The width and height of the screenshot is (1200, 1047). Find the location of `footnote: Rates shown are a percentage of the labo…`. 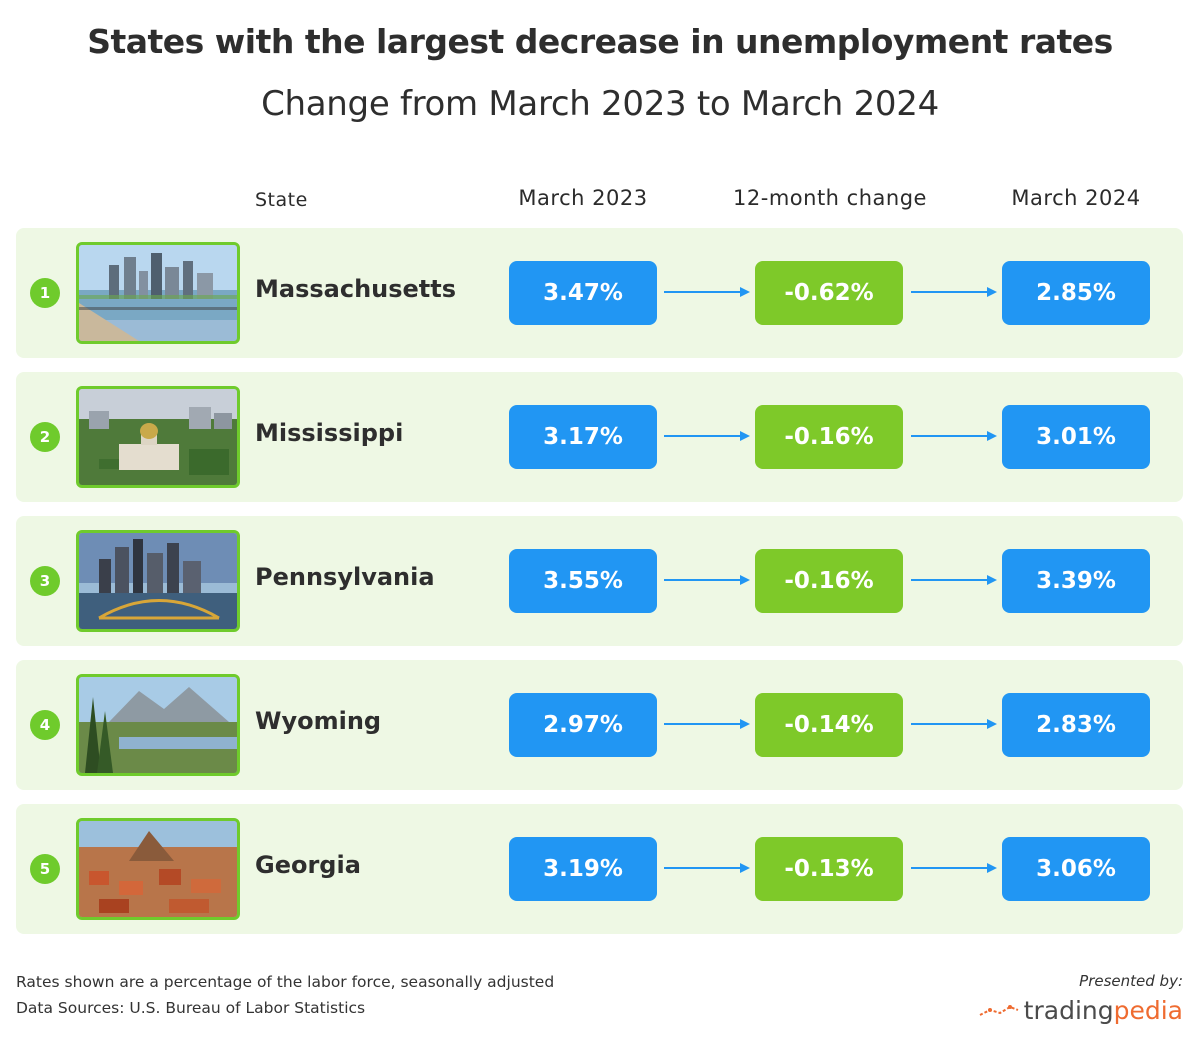

footnote: Rates shown are a percentage of the labo… is located at coordinates (285, 982).